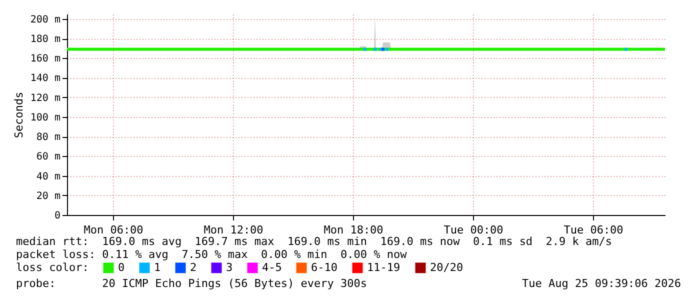 The height and width of the screenshot is (297, 697). Describe the element at coordinates (193, 267) in the screenshot. I see `legend-label: 2` at that location.